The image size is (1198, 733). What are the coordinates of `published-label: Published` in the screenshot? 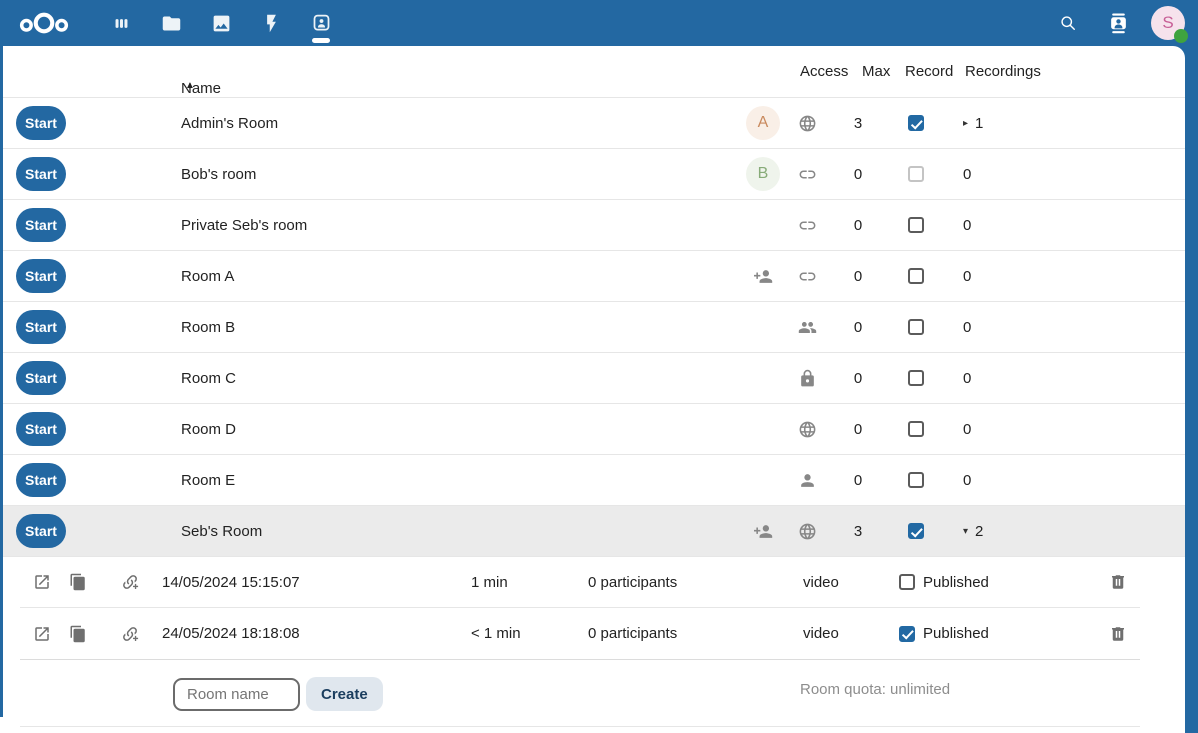 It's located at (956, 633).